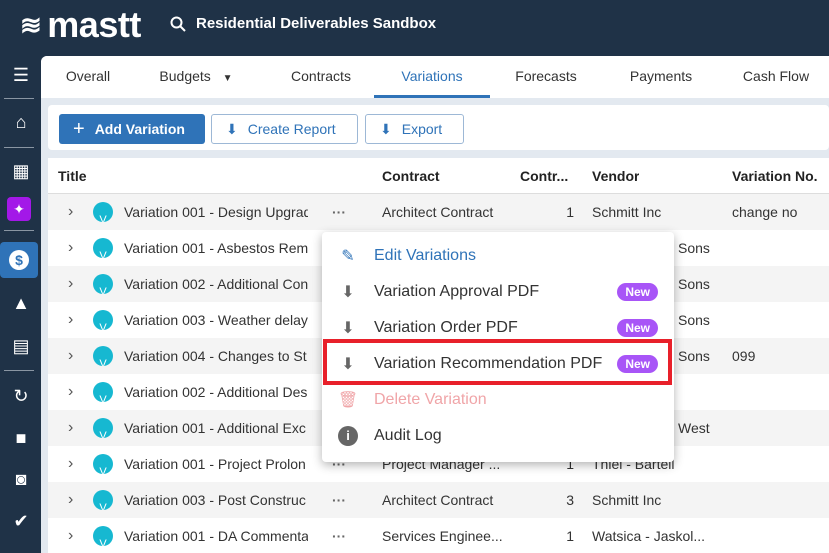 The image size is (829, 553). I want to click on tab-cash-flow: Cash Flow, so click(776, 76).